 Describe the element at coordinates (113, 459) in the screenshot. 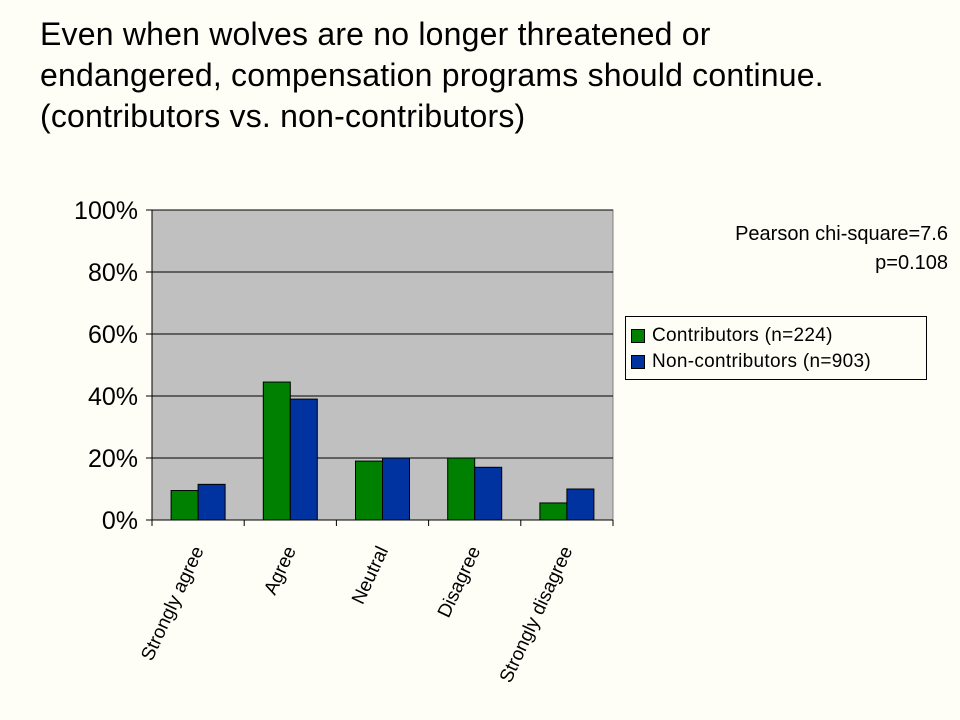

I see `y-tick-label: 20%` at that location.